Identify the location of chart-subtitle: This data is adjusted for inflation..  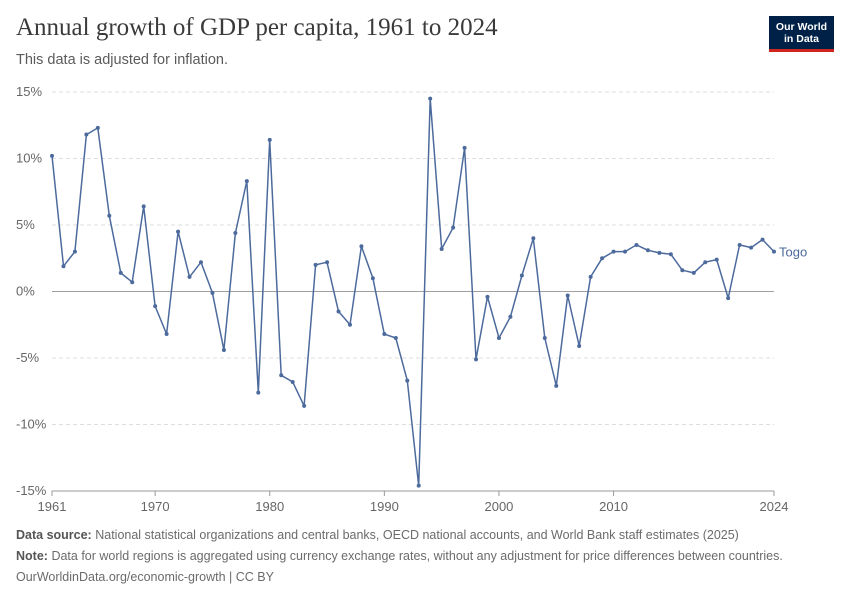
(122, 60).